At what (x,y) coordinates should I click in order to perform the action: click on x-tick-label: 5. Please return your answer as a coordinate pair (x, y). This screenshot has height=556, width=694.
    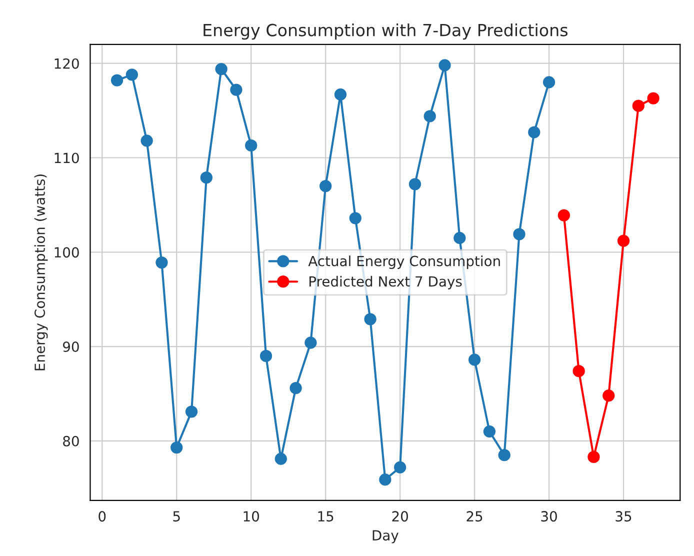
    Looking at the image, I should click on (176, 516).